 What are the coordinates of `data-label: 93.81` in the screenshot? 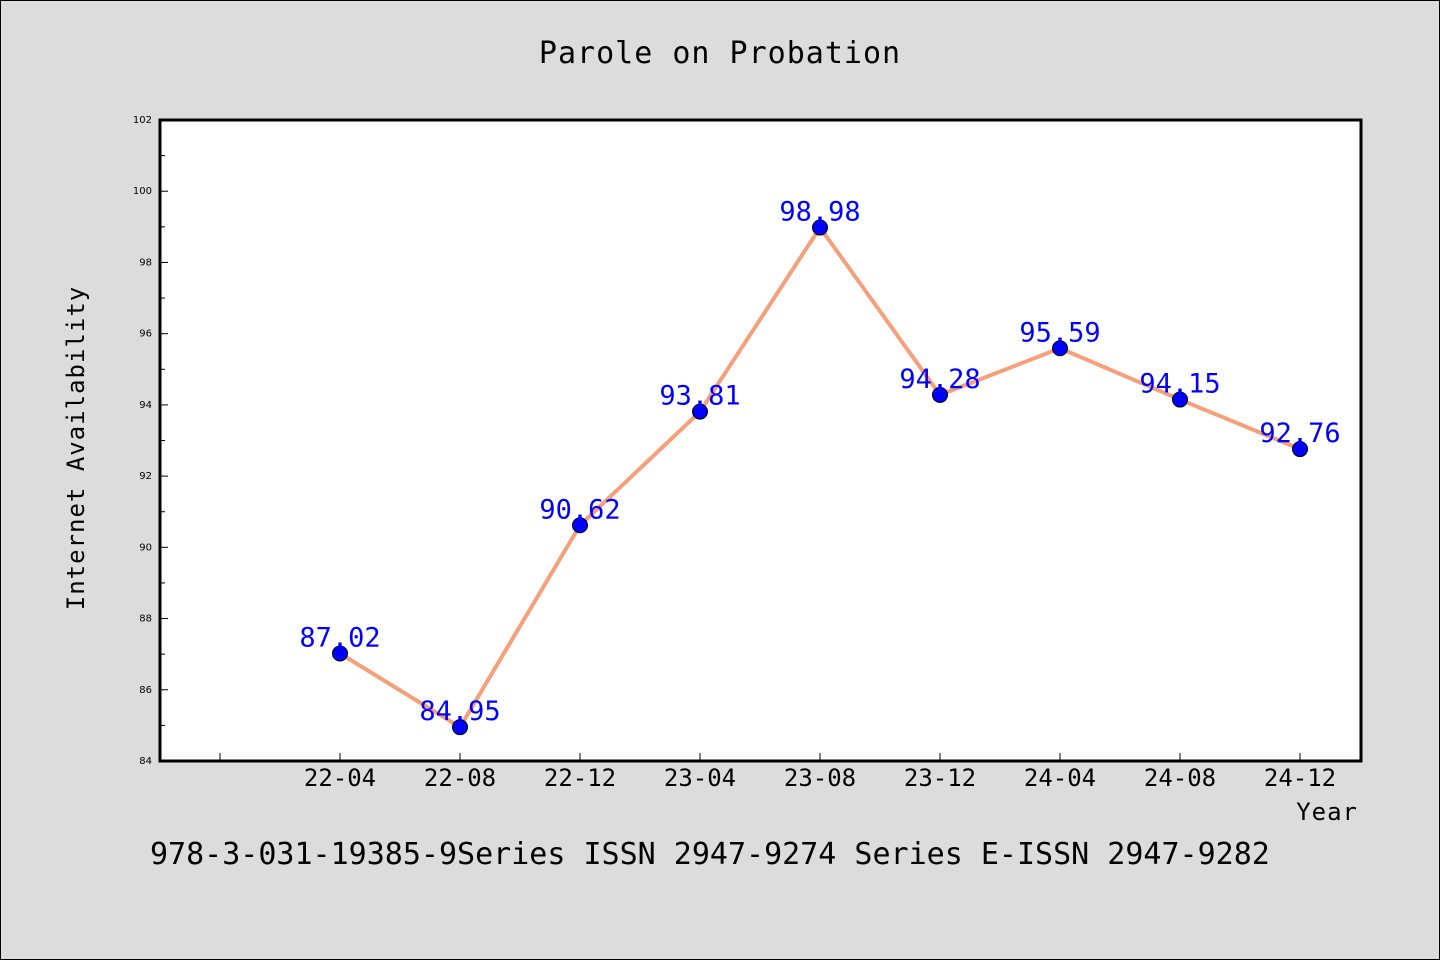 It's located at (699, 396).